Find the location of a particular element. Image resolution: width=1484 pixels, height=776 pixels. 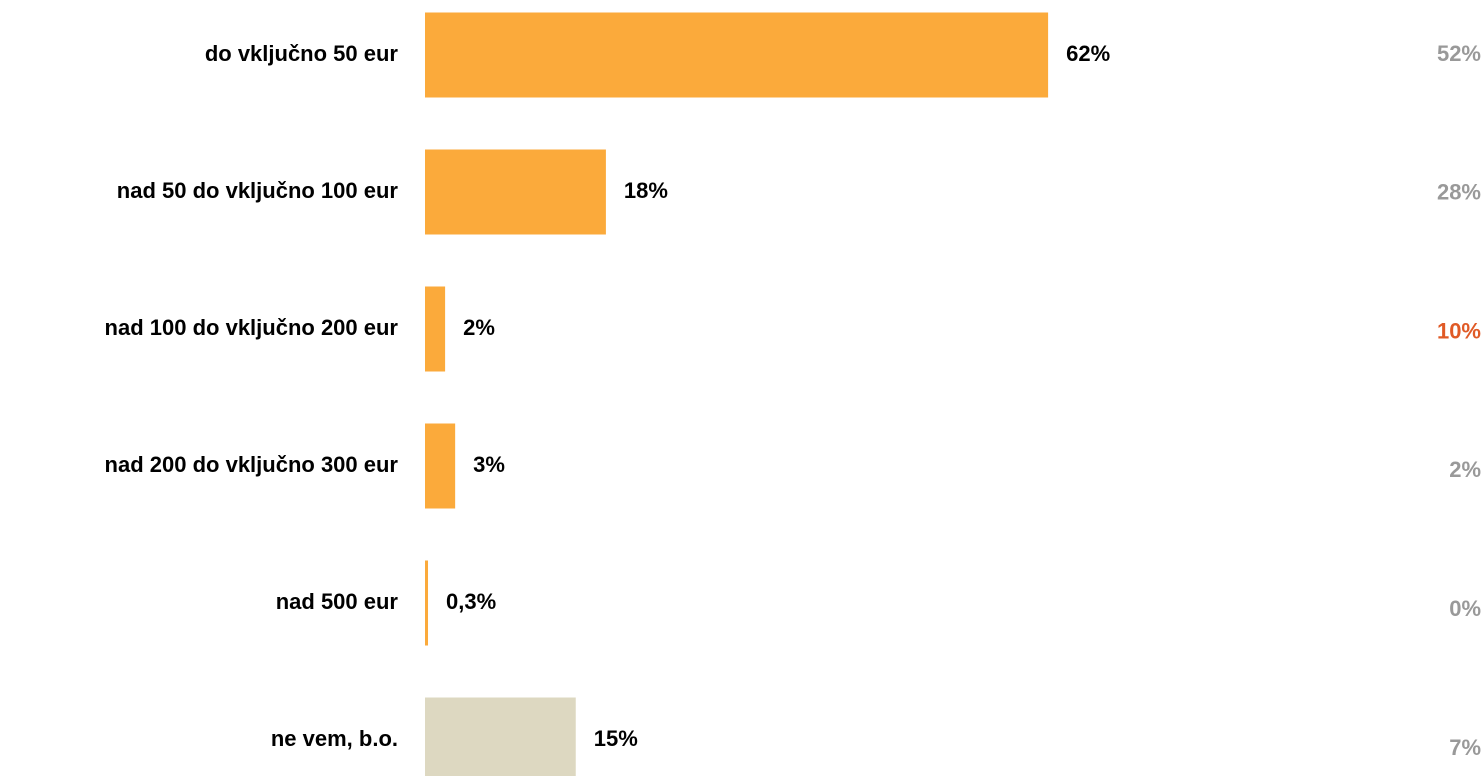

value-label: 62% is located at coordinates (1088, 53).